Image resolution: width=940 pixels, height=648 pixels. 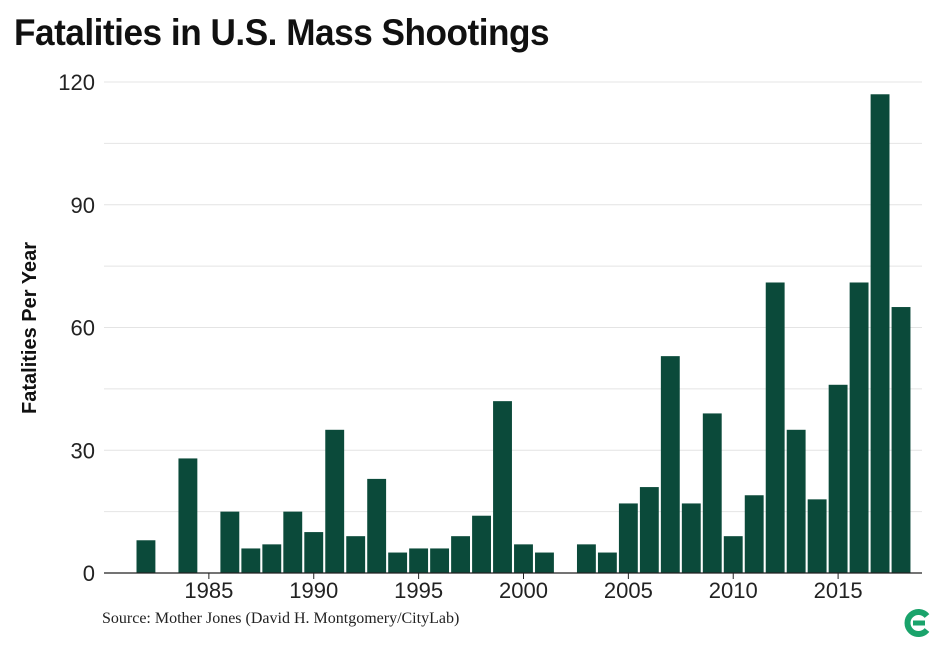 I want to click on bar-2010, so click(x=733, y=554).